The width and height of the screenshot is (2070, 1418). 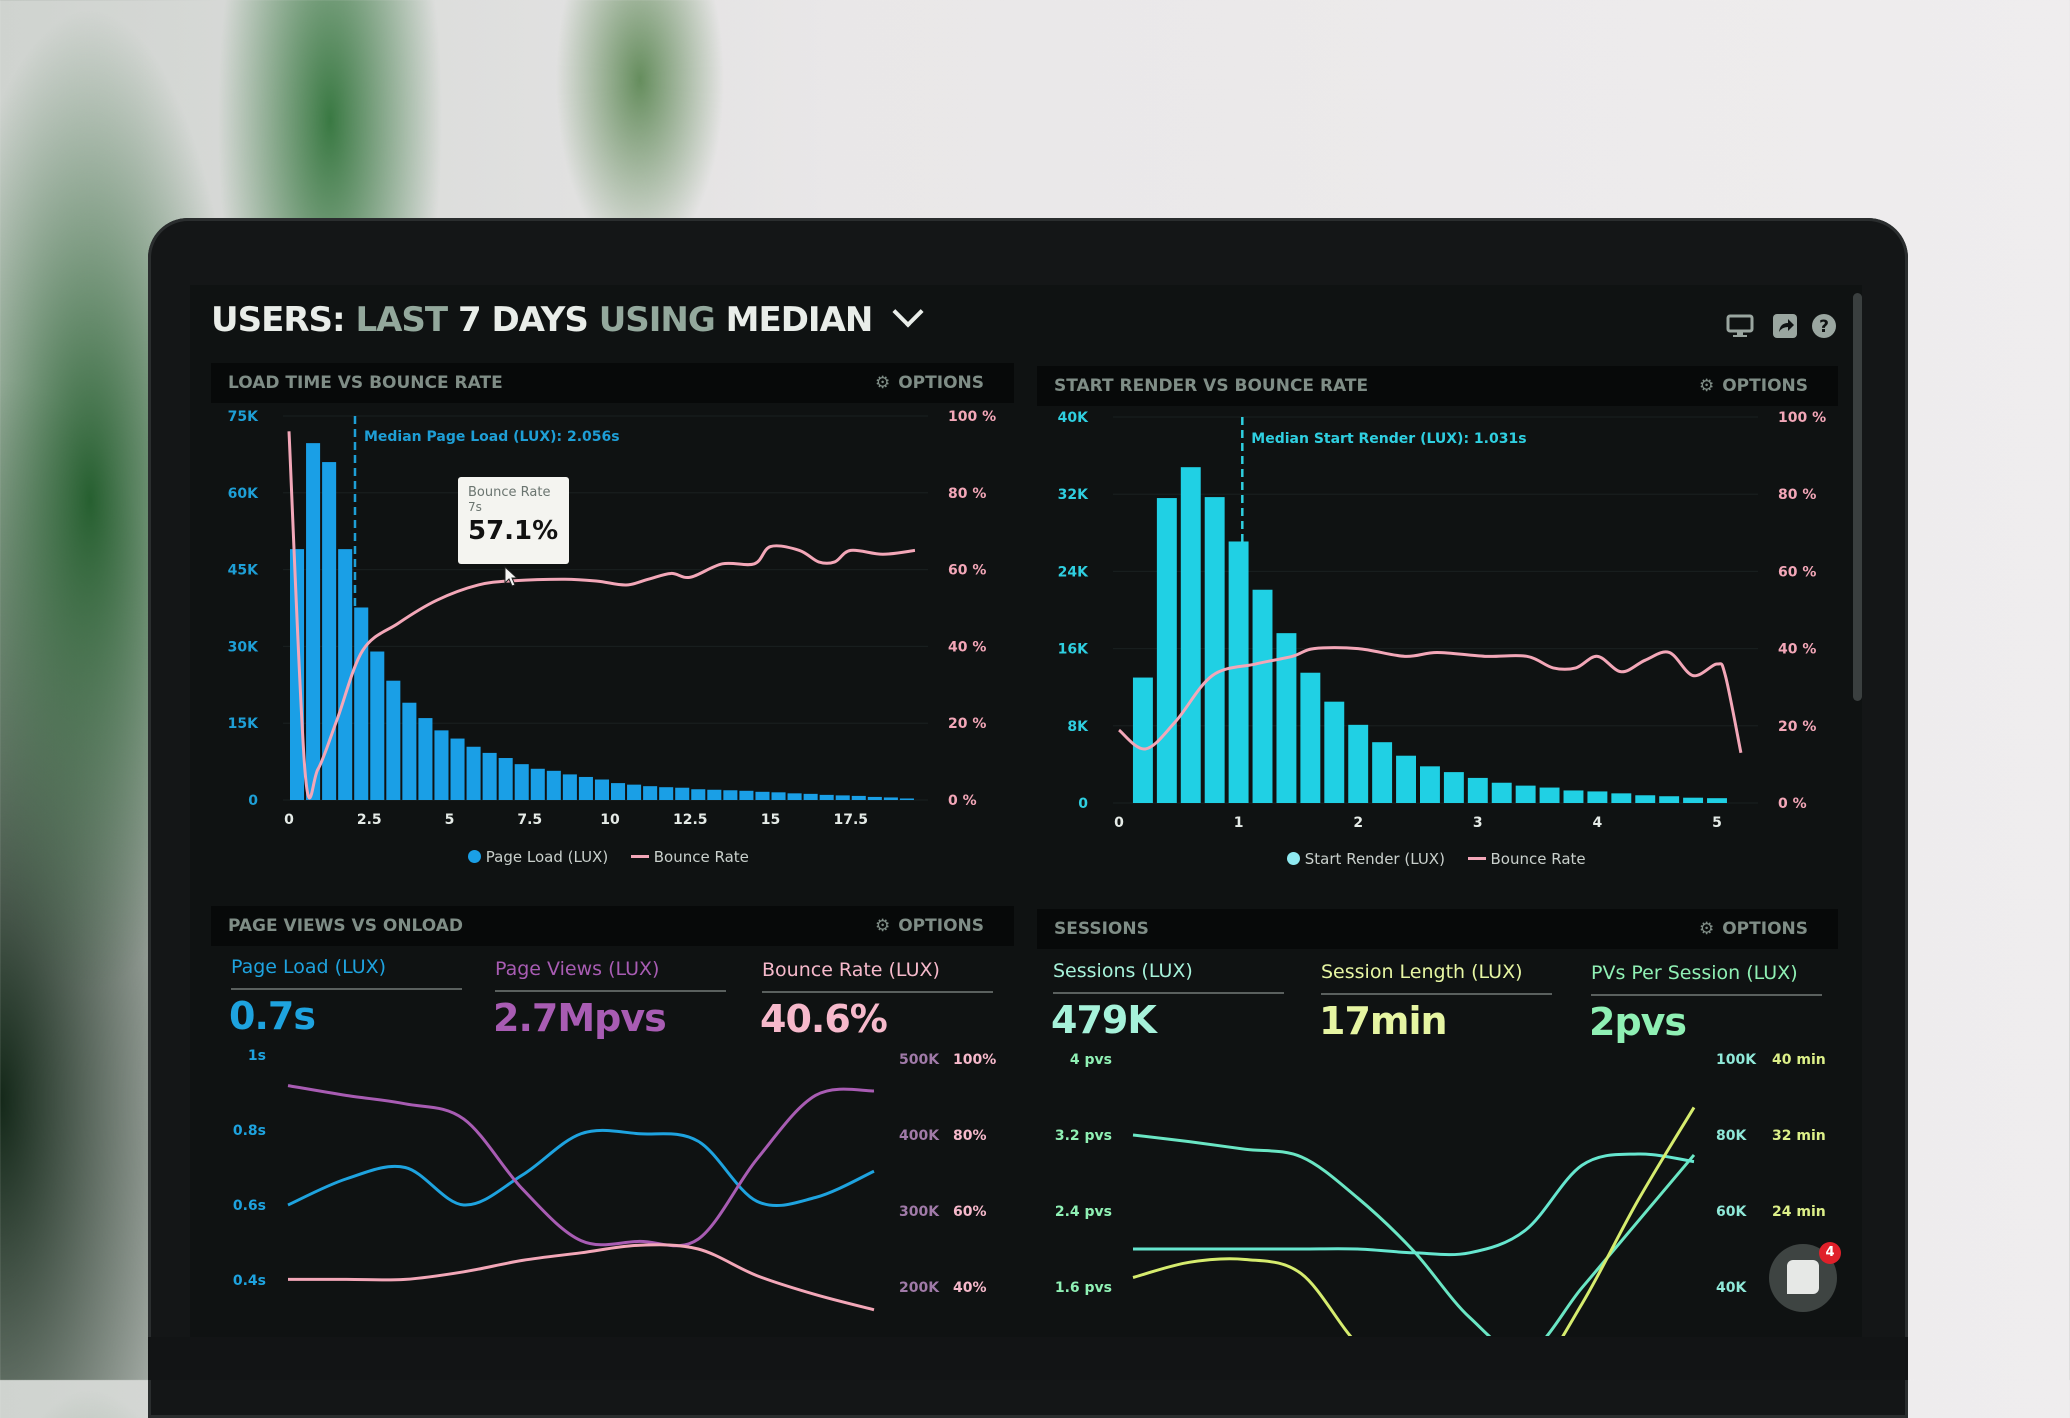 What do you see at coordinates (581, 1277) in the screenshot?
I see `series-line-bounce-rate-lux` at bounding box center [581, 1277].